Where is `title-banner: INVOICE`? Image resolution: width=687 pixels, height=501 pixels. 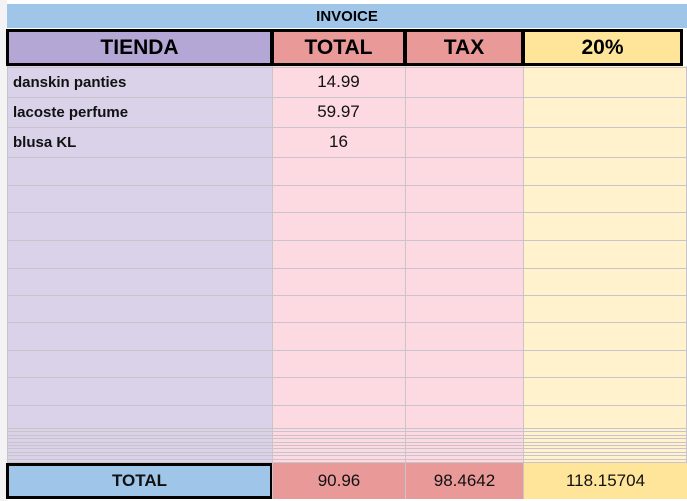
title-banner: INVOICE is located at coordinates (347, 16).